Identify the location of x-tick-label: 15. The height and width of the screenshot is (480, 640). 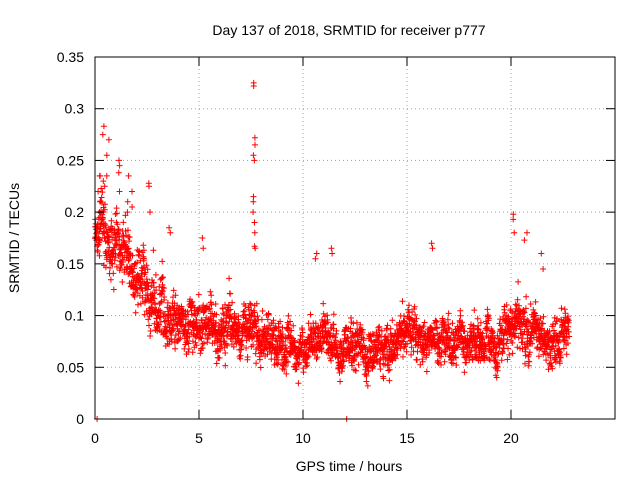
(407, 438).